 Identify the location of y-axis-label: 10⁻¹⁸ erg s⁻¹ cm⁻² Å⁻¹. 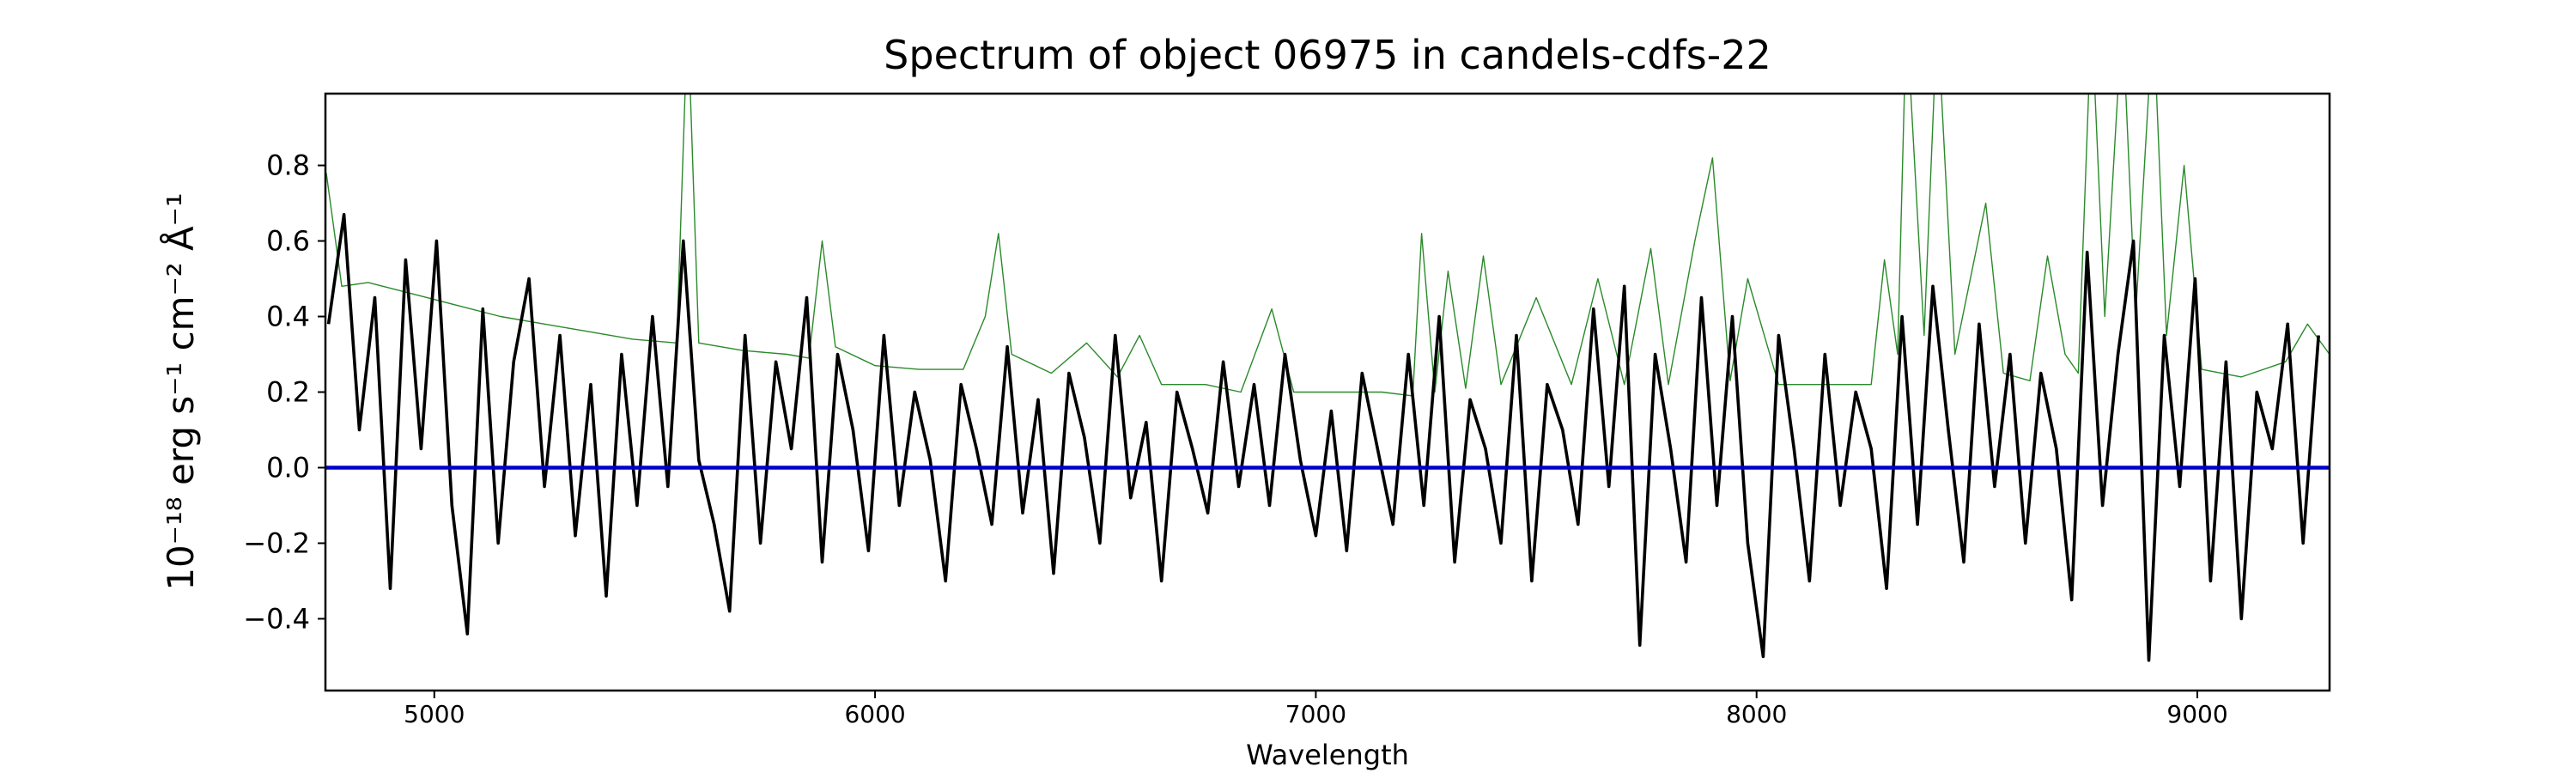
(180, 391).